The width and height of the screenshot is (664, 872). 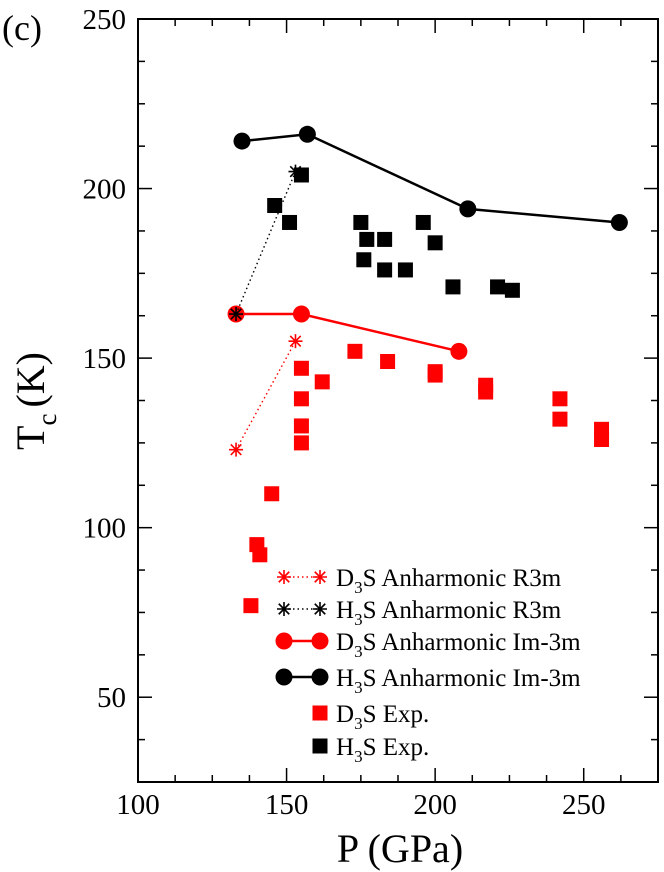 What do you see at coordinates (458, 645) in the screenshot?
I see `legend-label: D3S Anharmonic Im-3m` at bounding box center [458, 645].